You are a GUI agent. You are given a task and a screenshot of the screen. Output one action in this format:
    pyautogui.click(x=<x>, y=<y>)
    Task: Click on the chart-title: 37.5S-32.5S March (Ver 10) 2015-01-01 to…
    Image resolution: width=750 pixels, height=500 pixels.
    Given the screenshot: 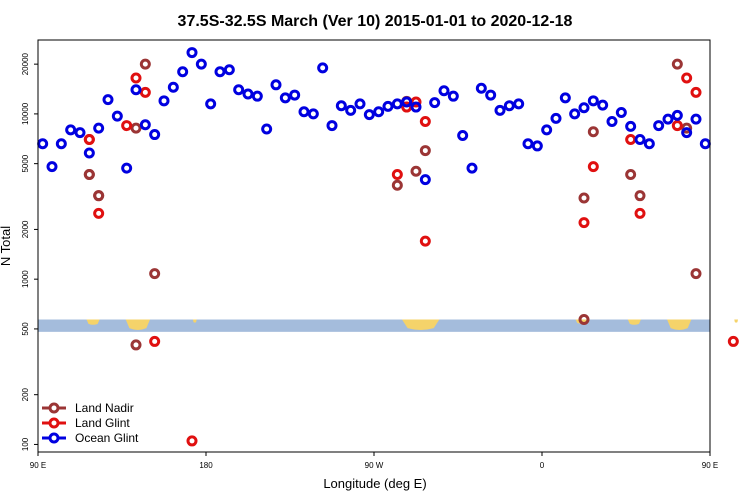 What is the action you would take?
    pyautogui.click(x=375, y=21)
    